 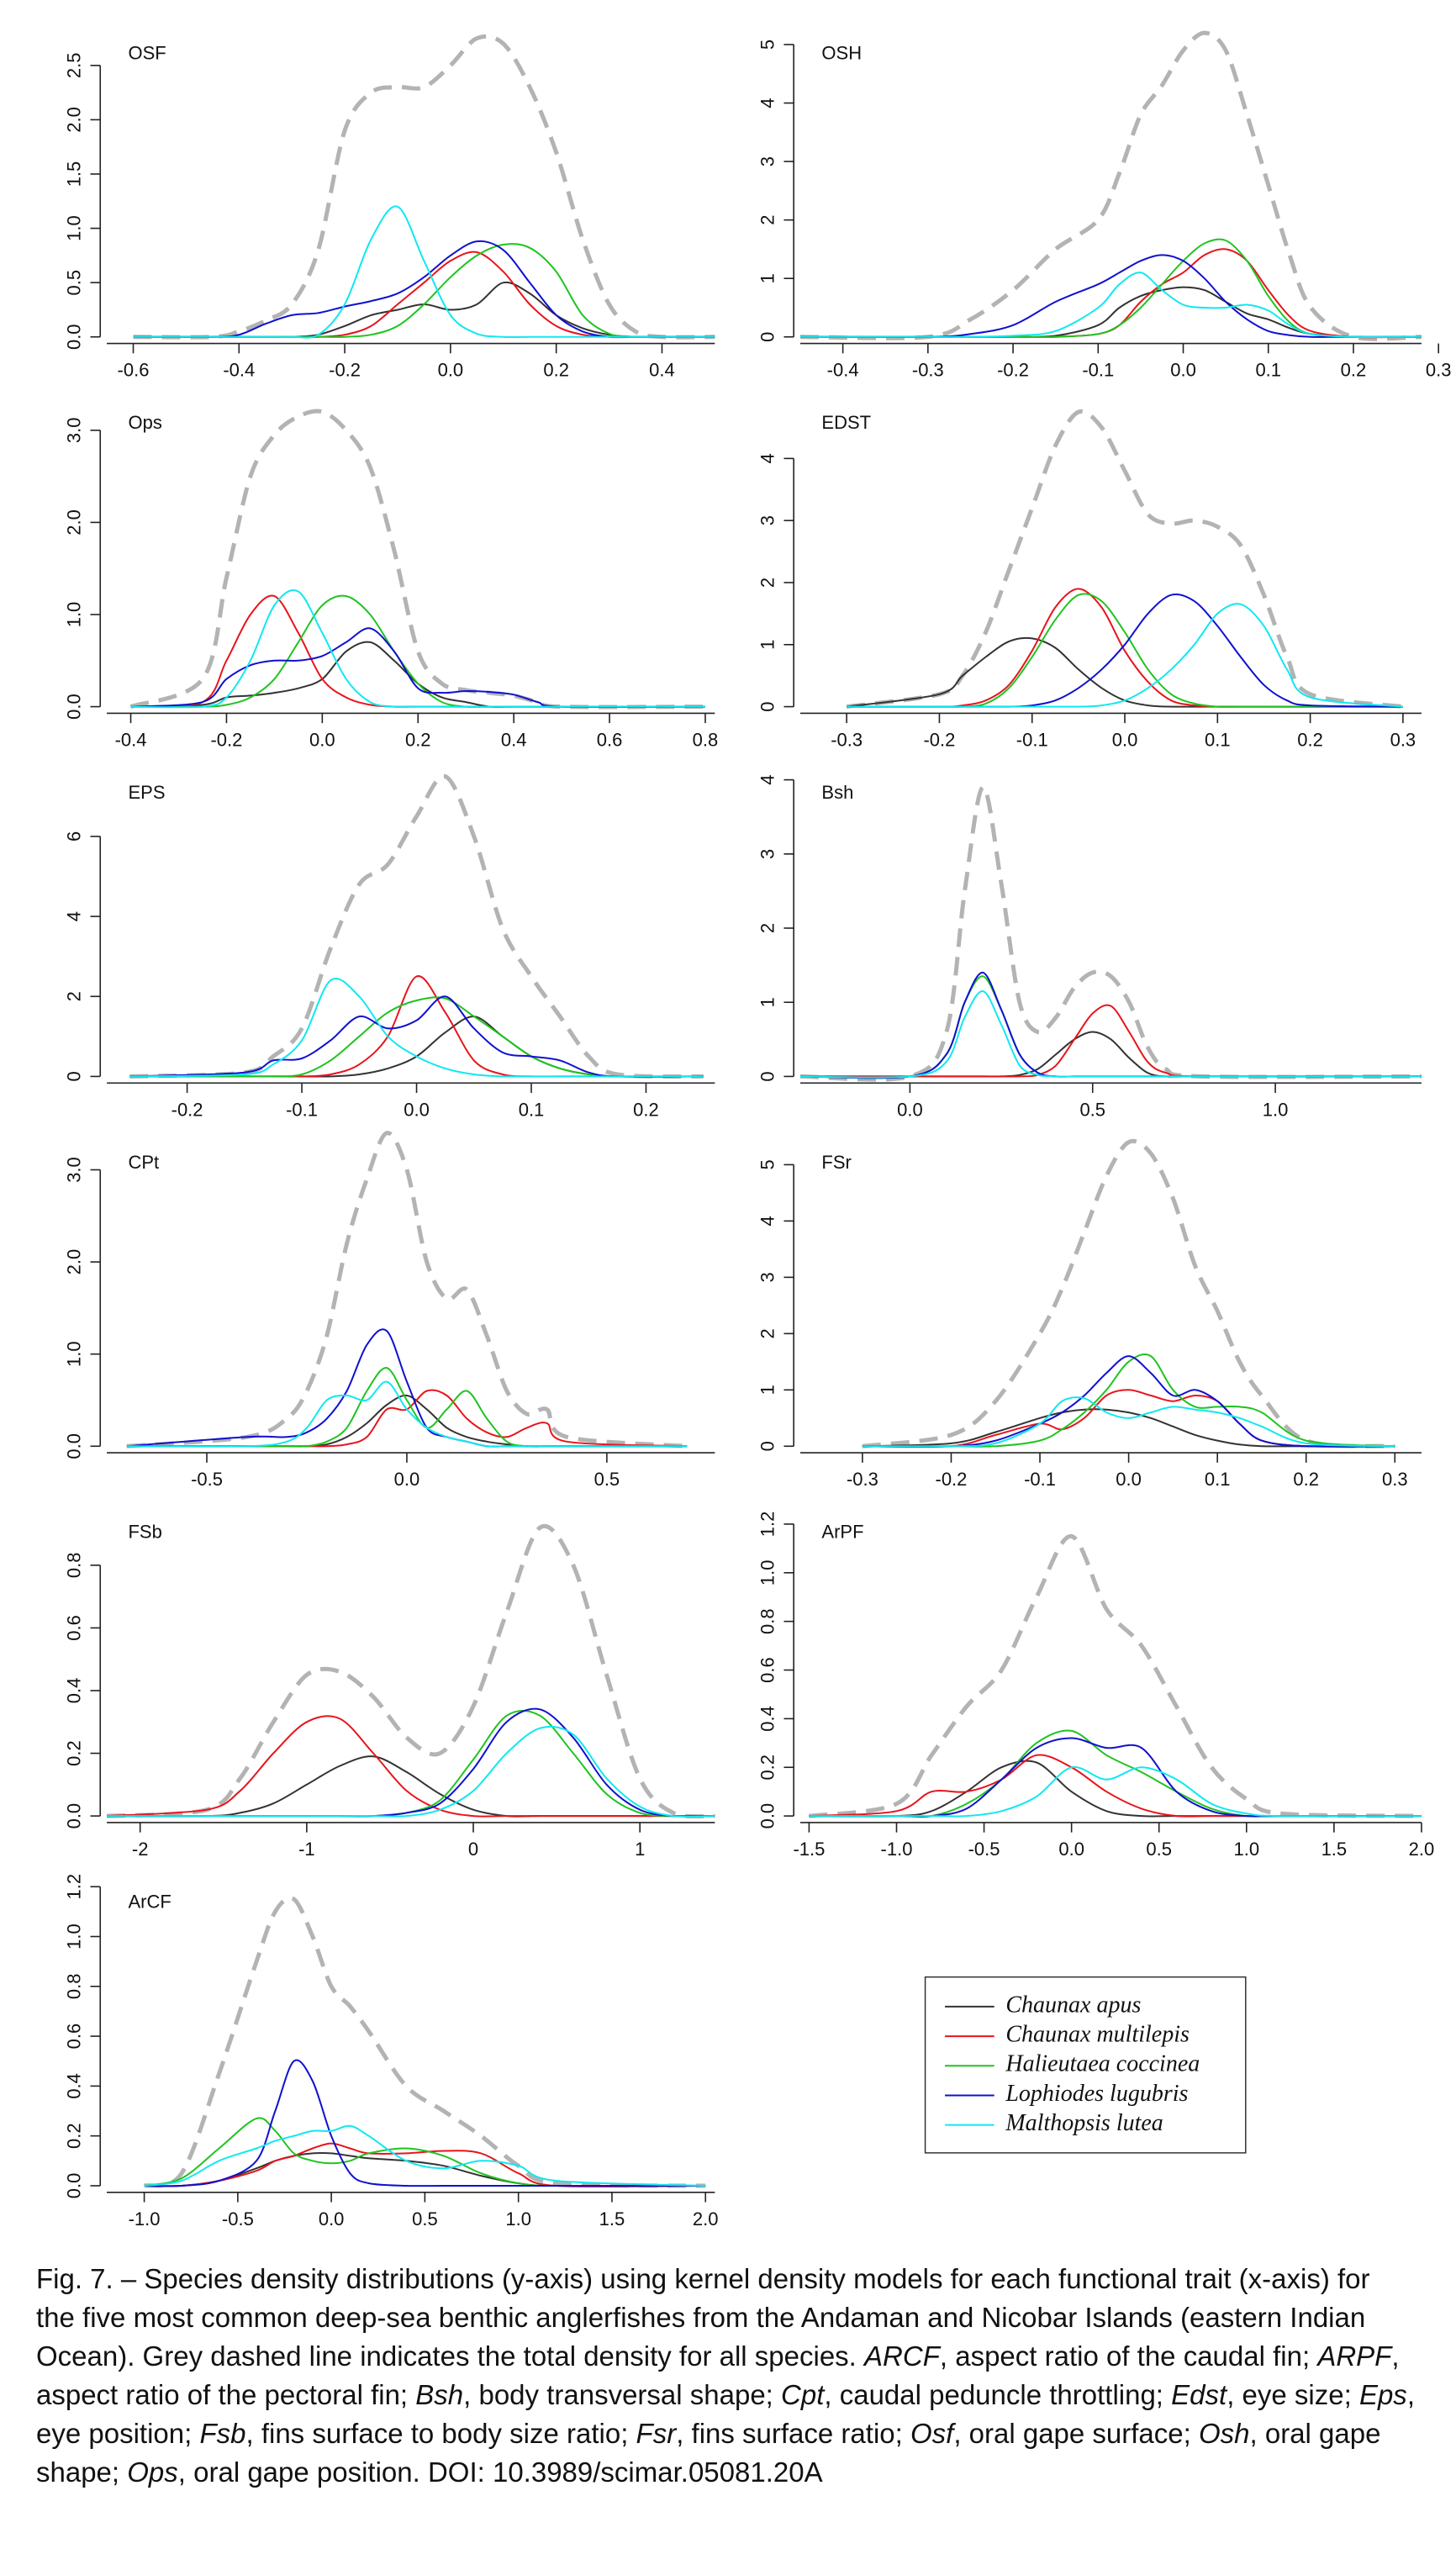 What do you see at coordinates (74, 283) in the screenshot?
I see `y-tick-label: 0.5` at bounding box center [74, 283].